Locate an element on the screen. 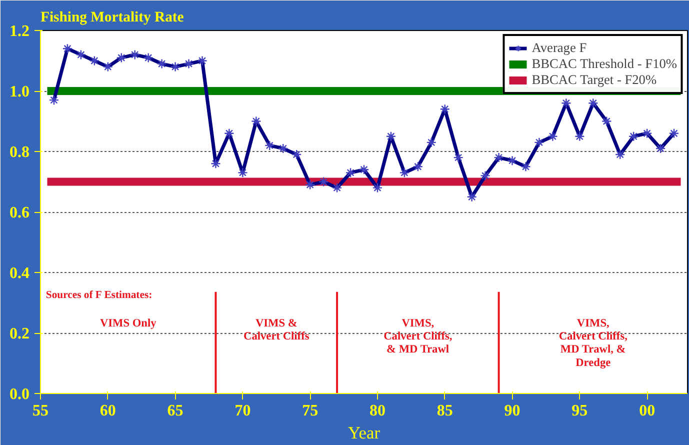 The height and width of the screenshot is (445, 689). y-tick-label: 1.2 is located at coordinates (20, 31).